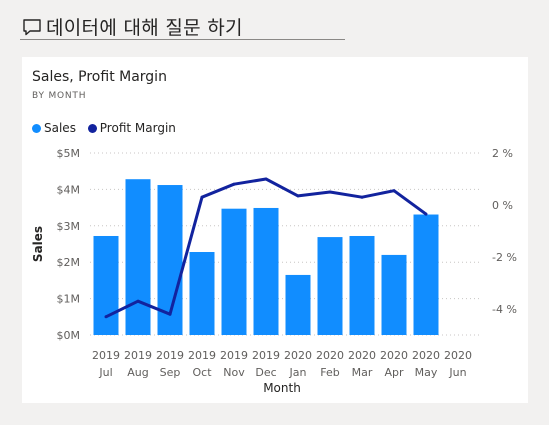 This screenshot has height=425, width=549. What do you see at coordinates (32, 27) in the screenshot?
I see `chat-bubble-icon` at bounding box center [32, 27].